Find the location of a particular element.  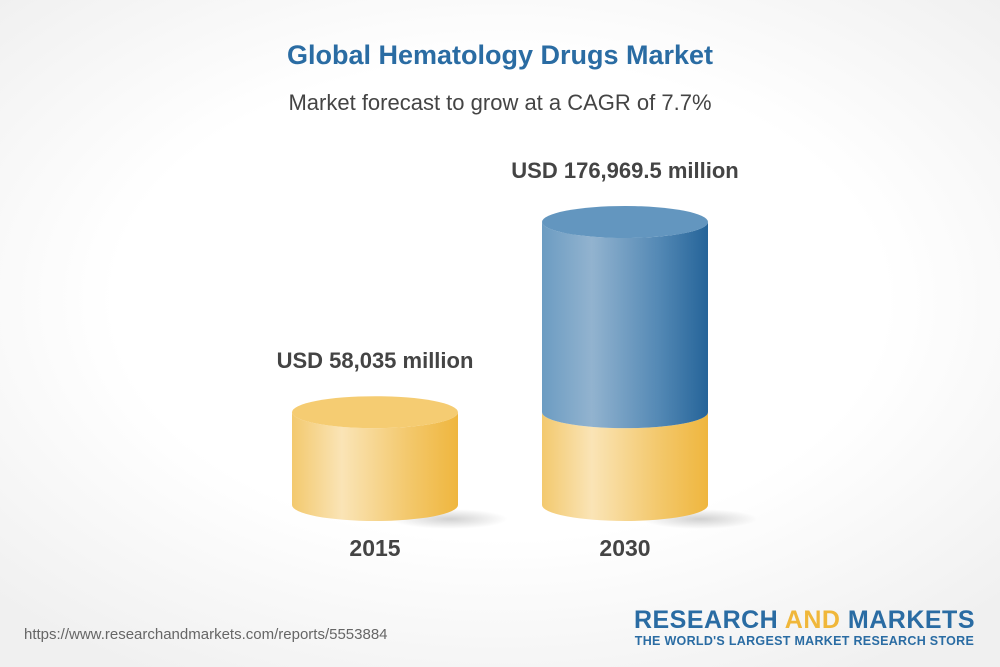

data-label-2030: USD 176,969.5 million is located at coordinates (624, 170).